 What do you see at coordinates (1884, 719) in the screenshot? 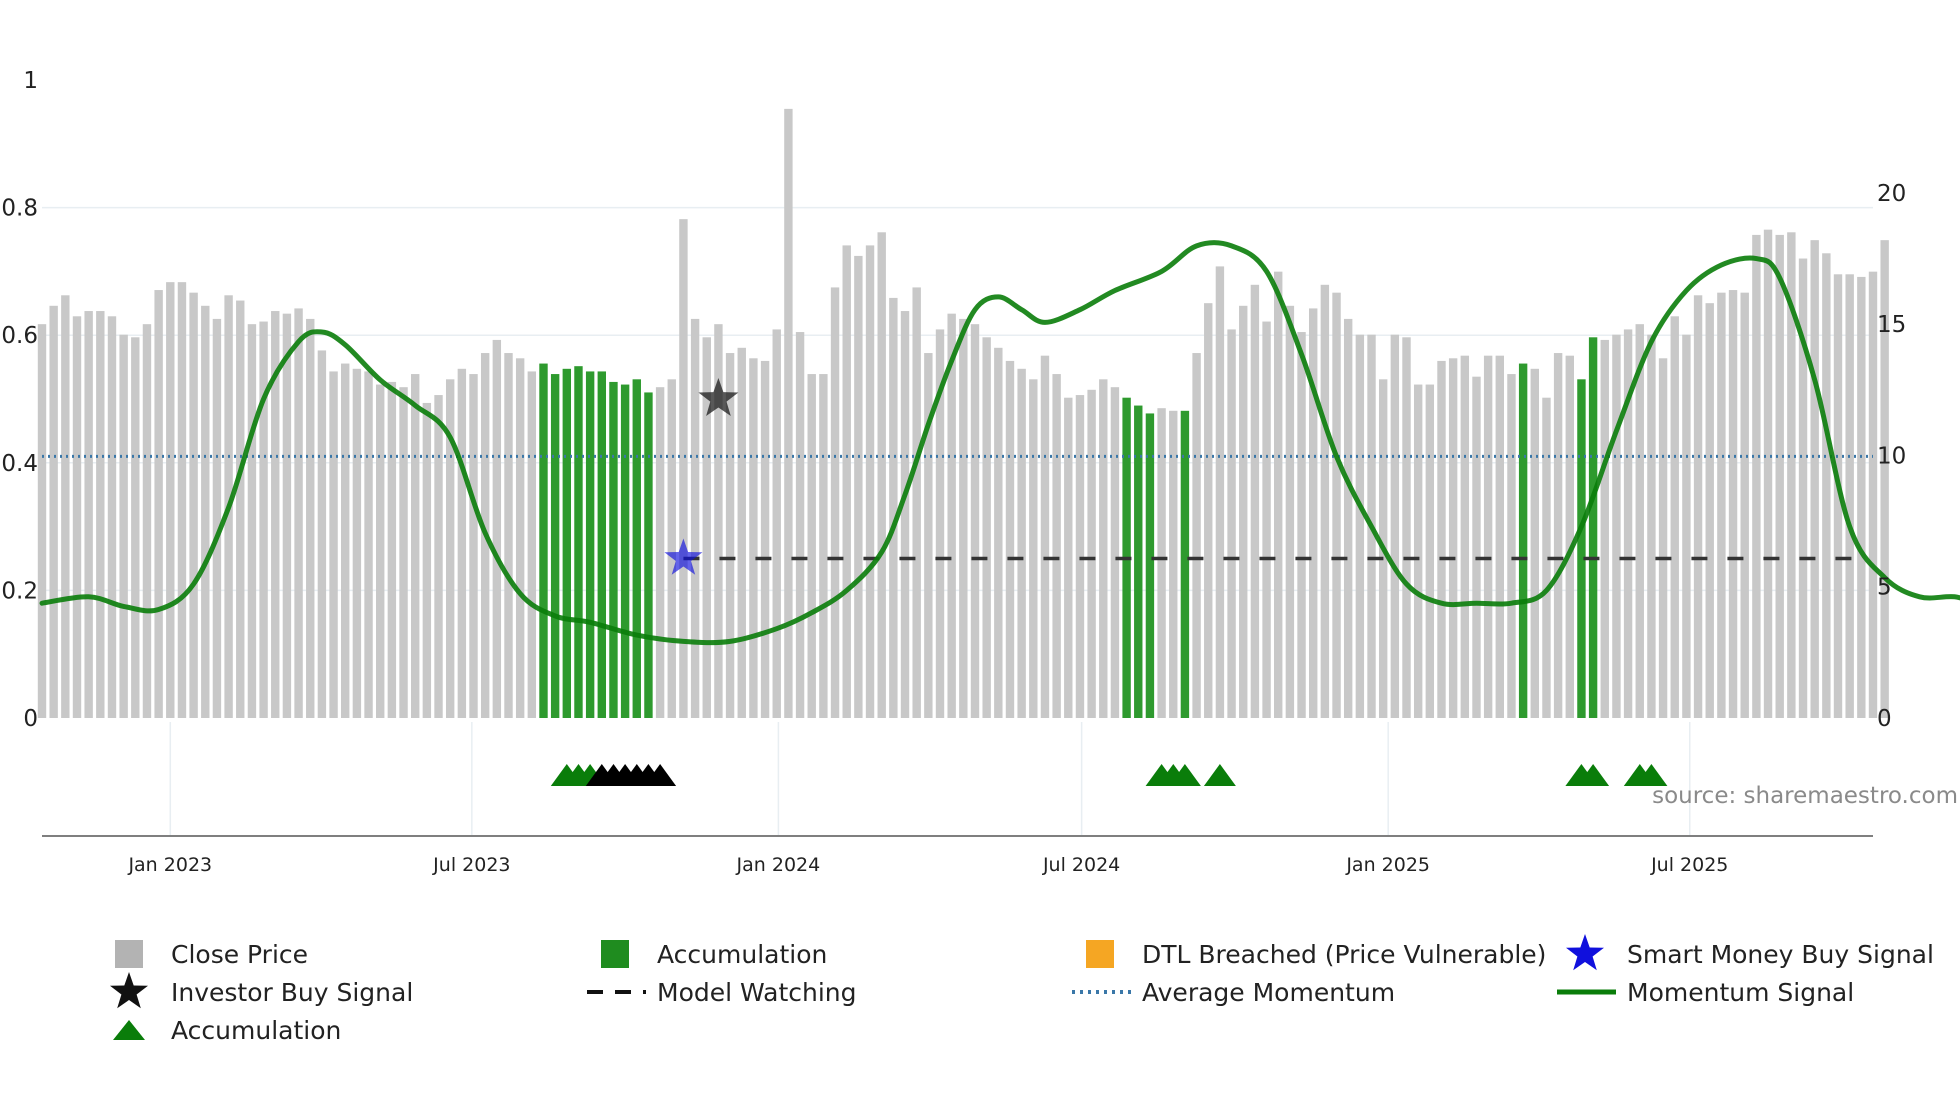
I see `right-axis-tick: 0` at bounding box center [1884, 719].